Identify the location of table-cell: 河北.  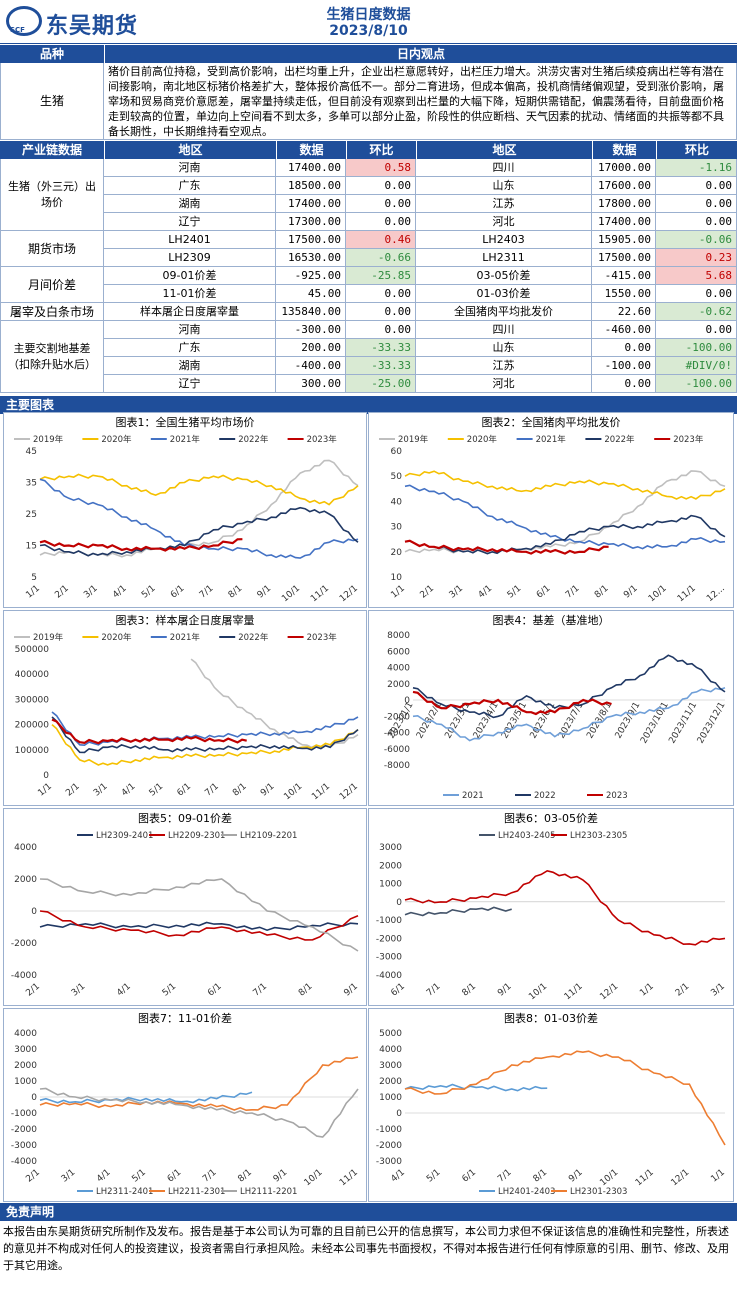
(504, 384).